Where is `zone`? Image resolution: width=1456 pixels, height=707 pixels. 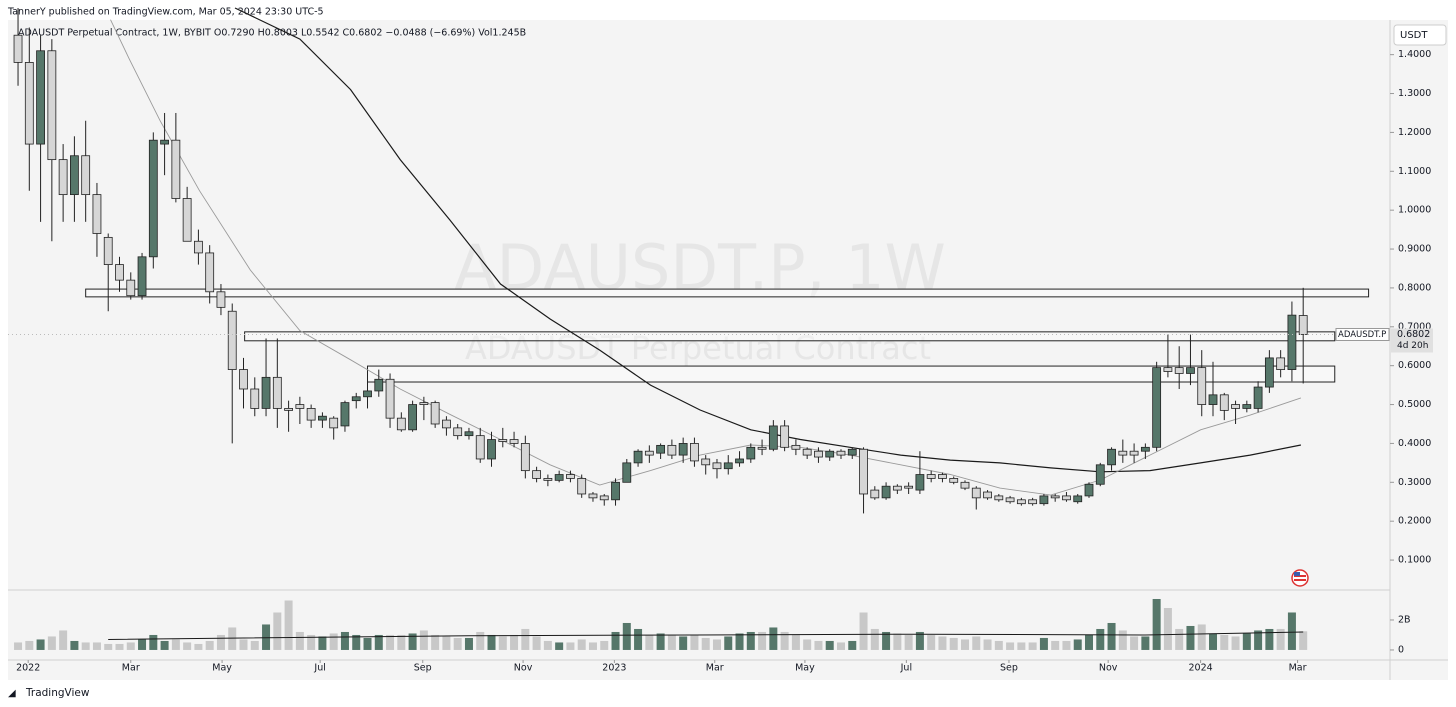 zone is located at coordinates (790, 336).